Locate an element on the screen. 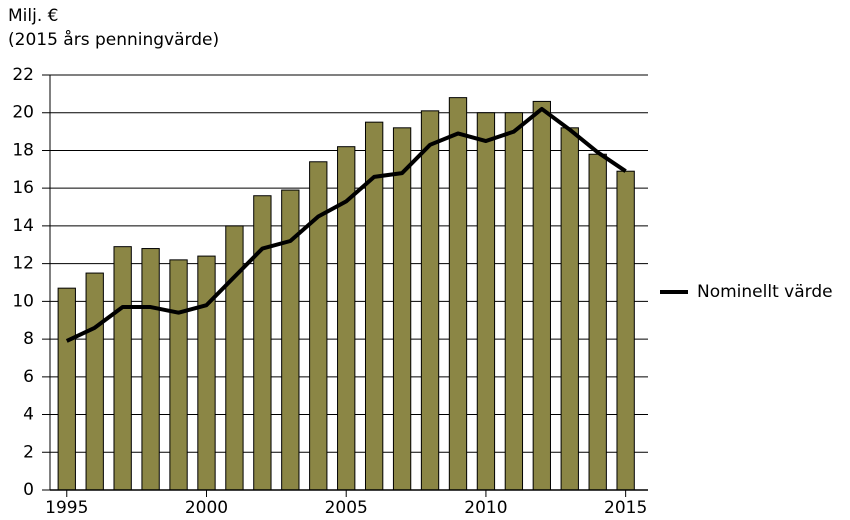 The height and width of the screenshot is (520, 850). y-tick-label: 22 is located at coordinates (23, 75).